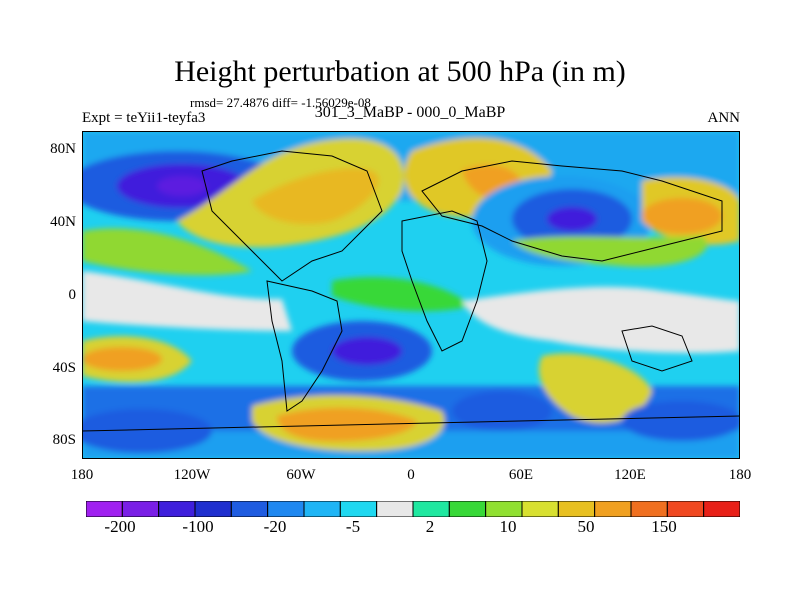 The height and width of the screenshot is (600, 800). Describe the element at coordinates (301, 475) in the screenshot. I see `lon-tick-60w: 60W` at that location.